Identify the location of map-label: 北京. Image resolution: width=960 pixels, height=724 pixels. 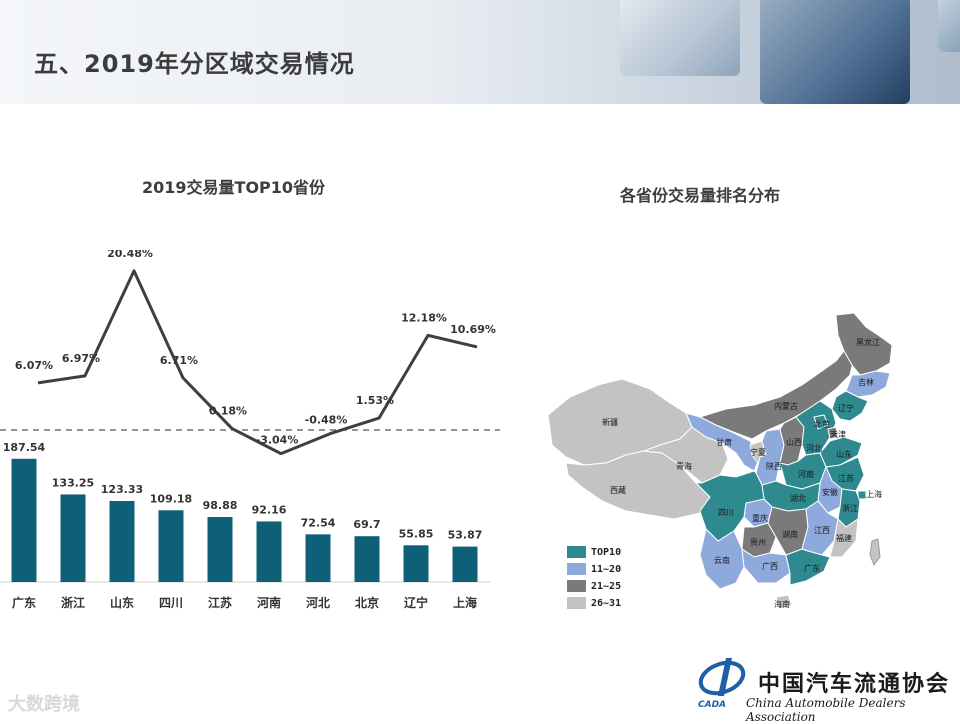
(822, 424).